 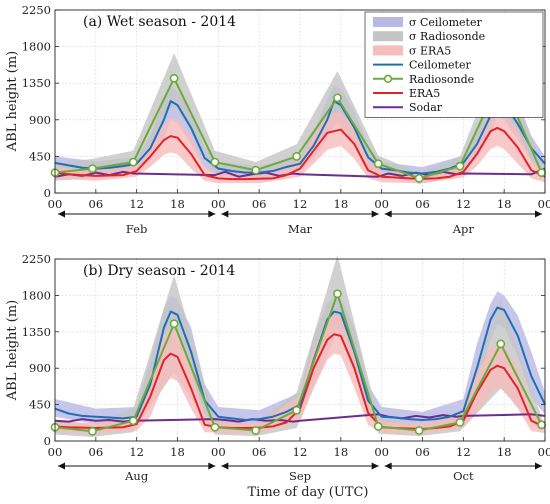 What do you see at coordinates (424, 93) in the screenshot?
I see `legend-label-era5: ERA5` at bounding box center [424, 93].